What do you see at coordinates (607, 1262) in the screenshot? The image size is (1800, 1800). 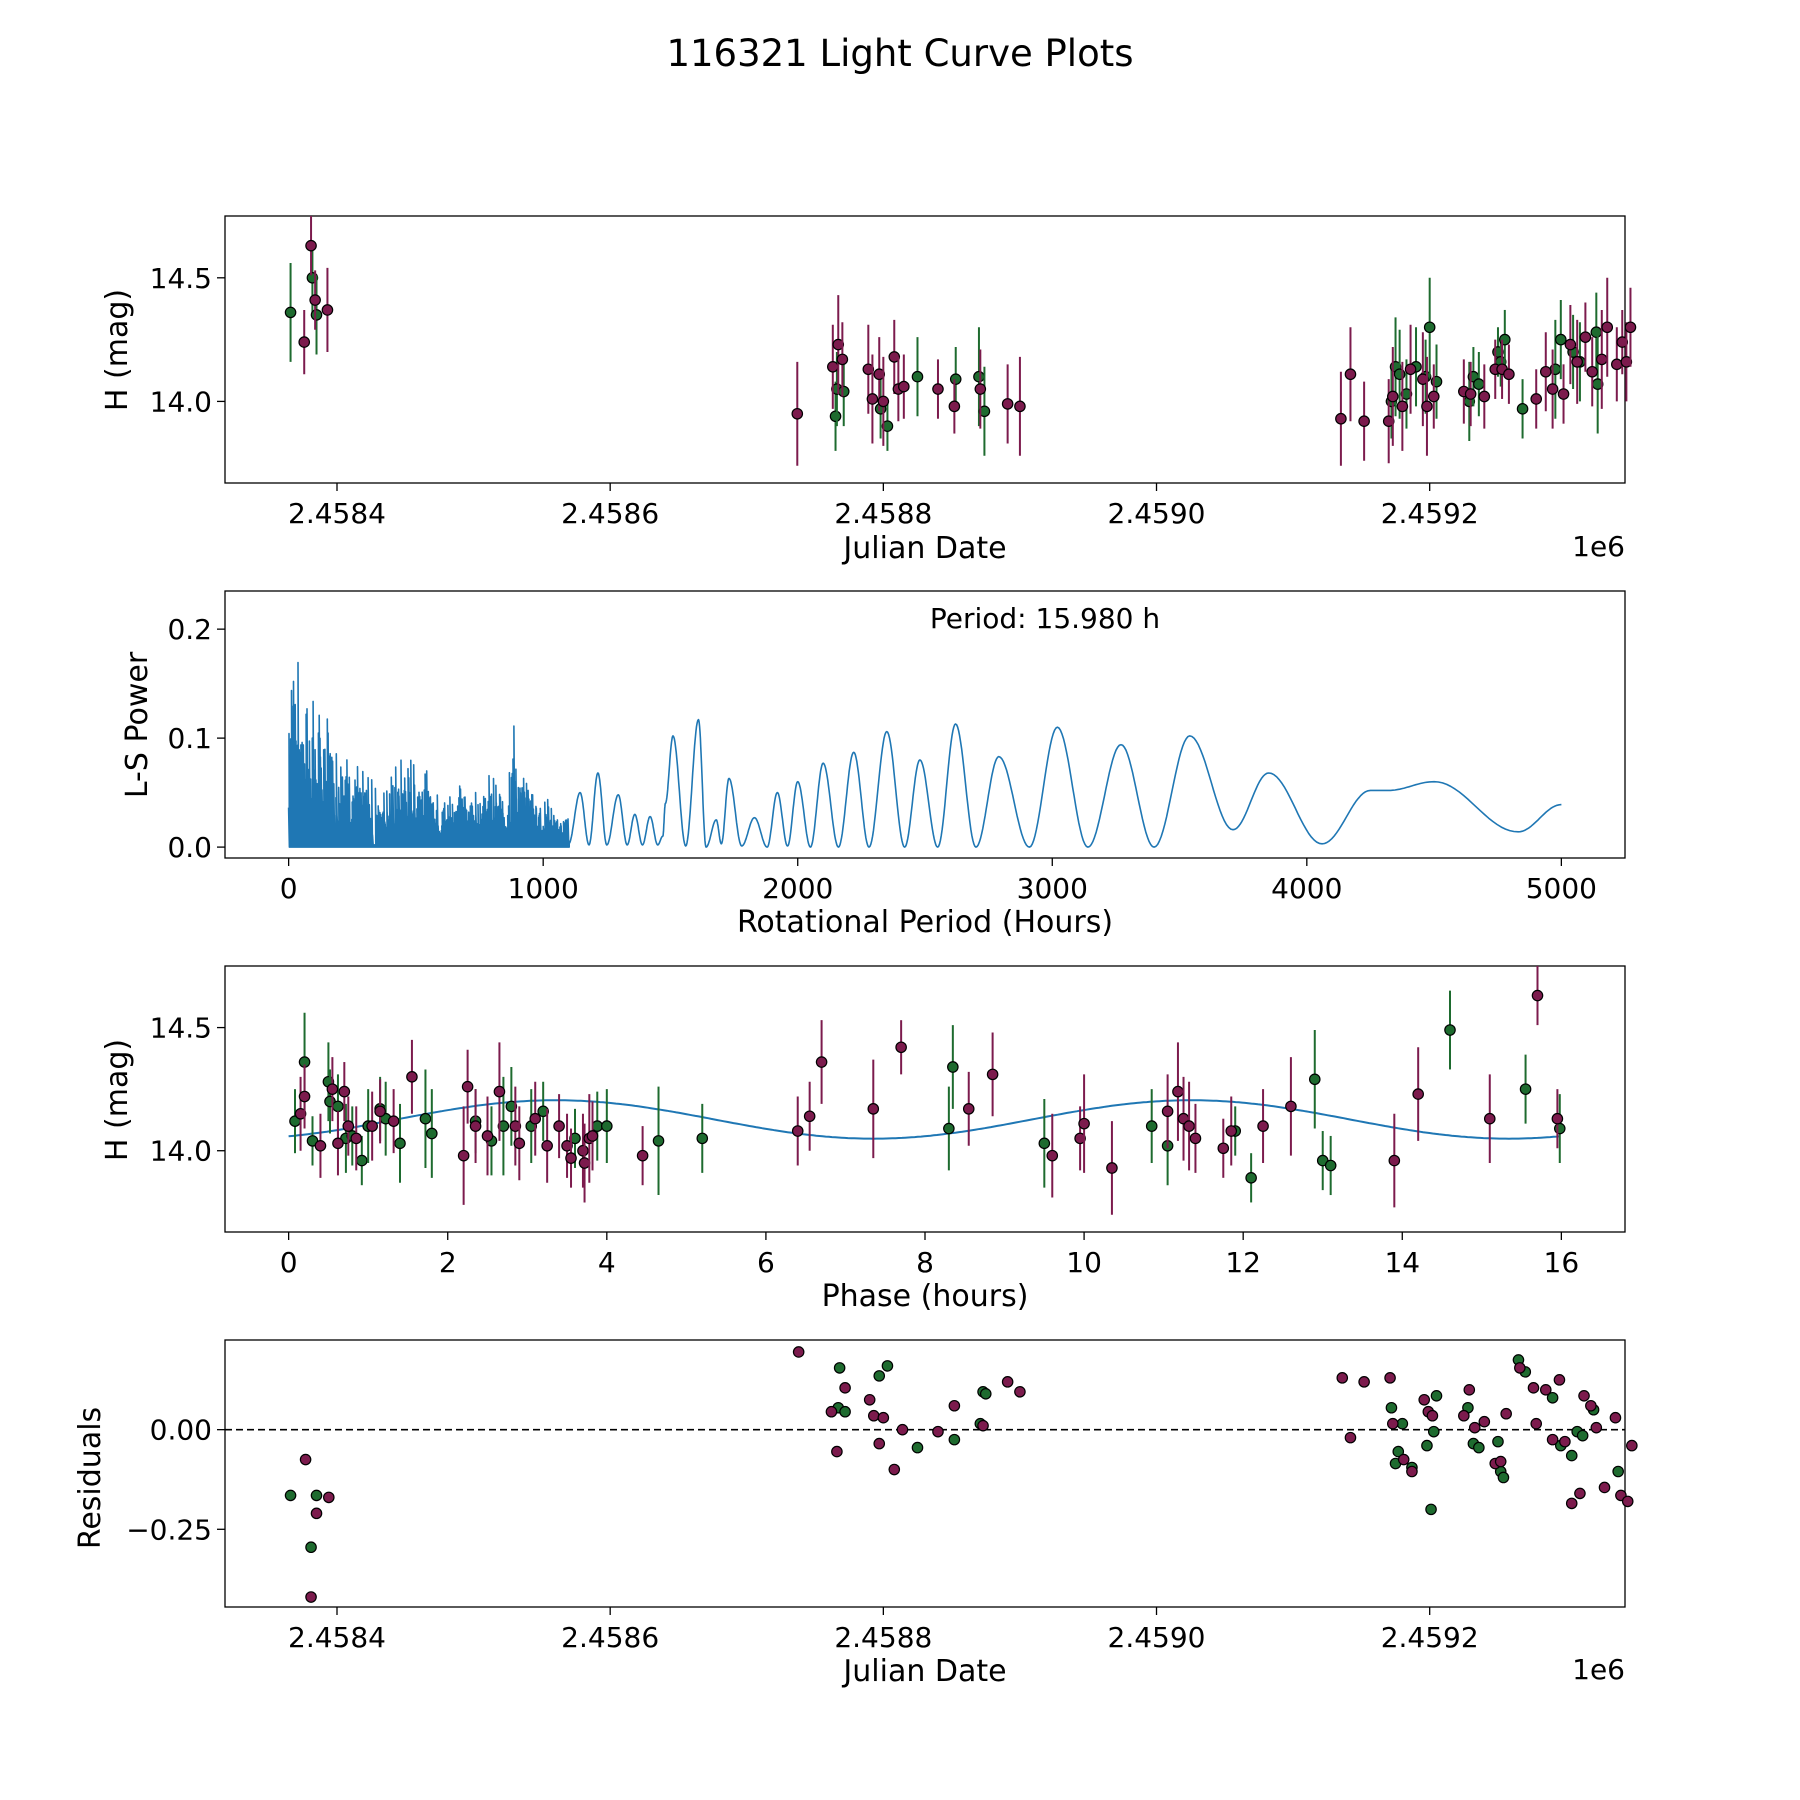 I see `x-tick-label: 4` at bounding box center [607, 1262].